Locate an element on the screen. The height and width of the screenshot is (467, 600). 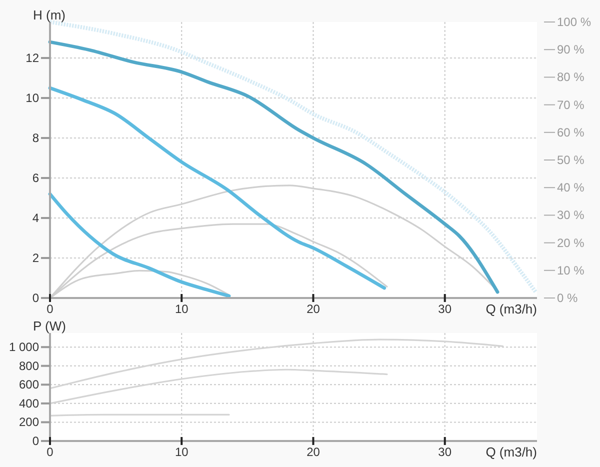
y-tick-label: 8 is located at coordinates (36, 138).